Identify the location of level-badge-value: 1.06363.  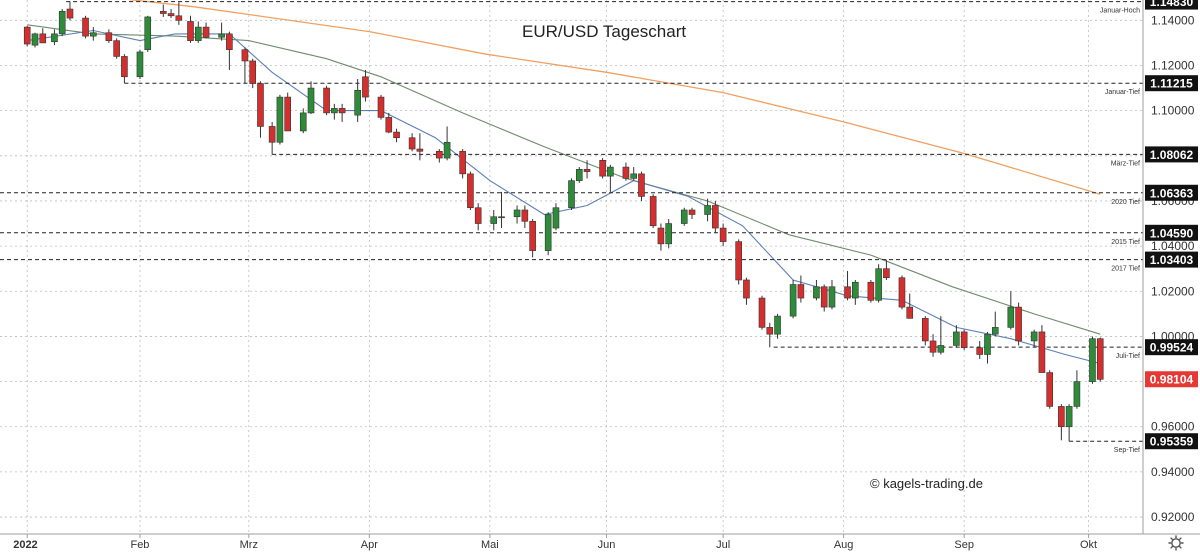
(1172, 193).